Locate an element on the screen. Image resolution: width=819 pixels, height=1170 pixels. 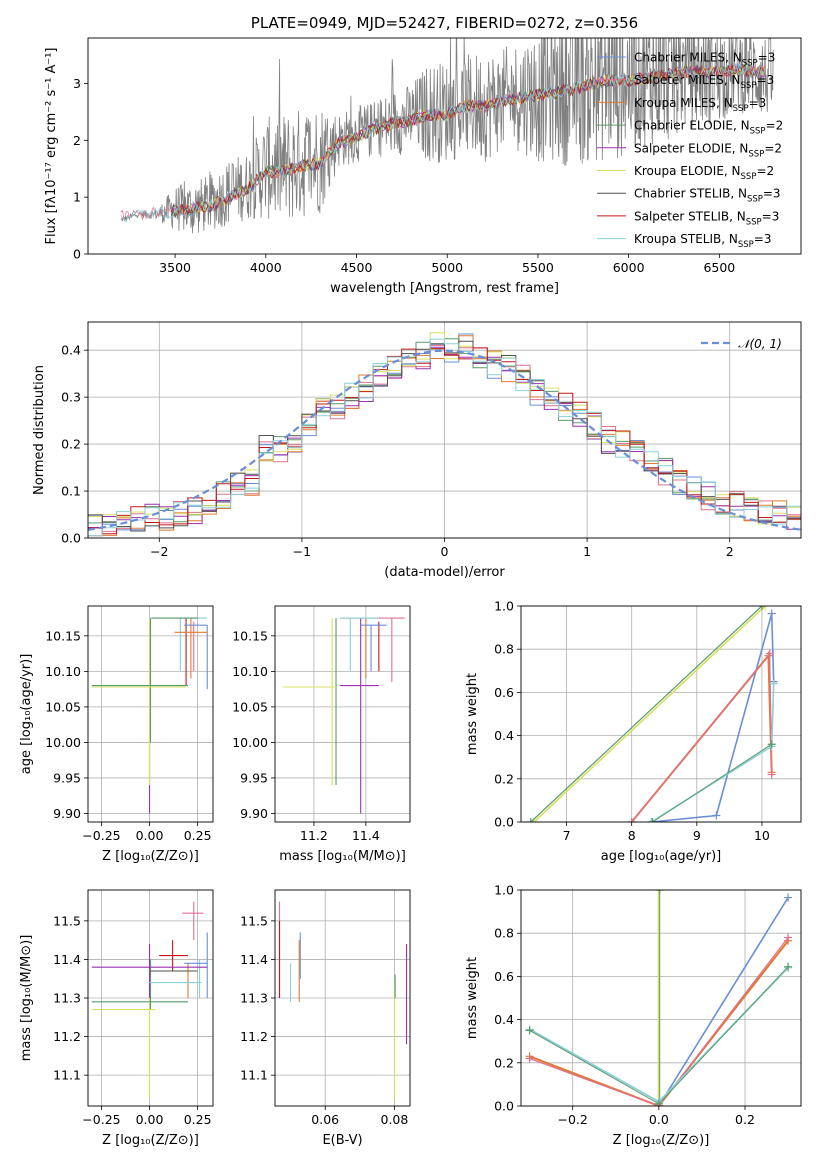
legend-text: Kroupa STELIB, N is located at coordinates (686, 239).